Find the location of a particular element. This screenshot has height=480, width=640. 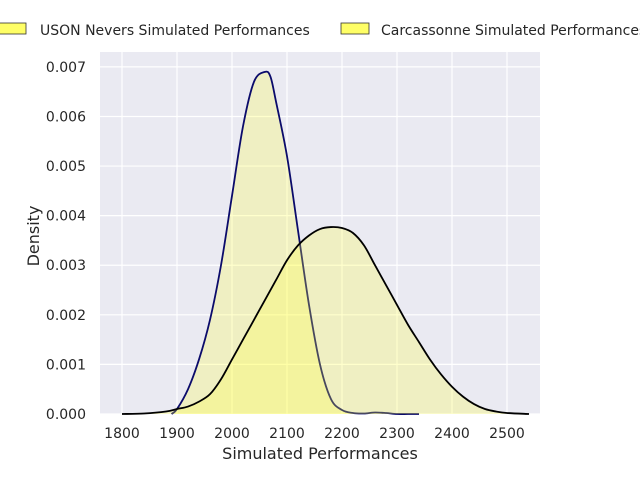

x-tick-label: 2200 is located at coordinates (342, 434).